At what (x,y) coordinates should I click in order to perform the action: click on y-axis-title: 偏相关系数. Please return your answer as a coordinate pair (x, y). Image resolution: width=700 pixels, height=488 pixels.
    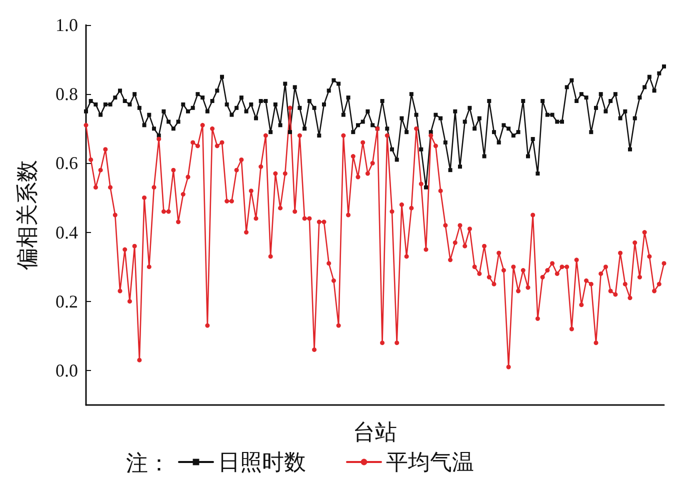
    Looking at the image, I should click on (27, 215).